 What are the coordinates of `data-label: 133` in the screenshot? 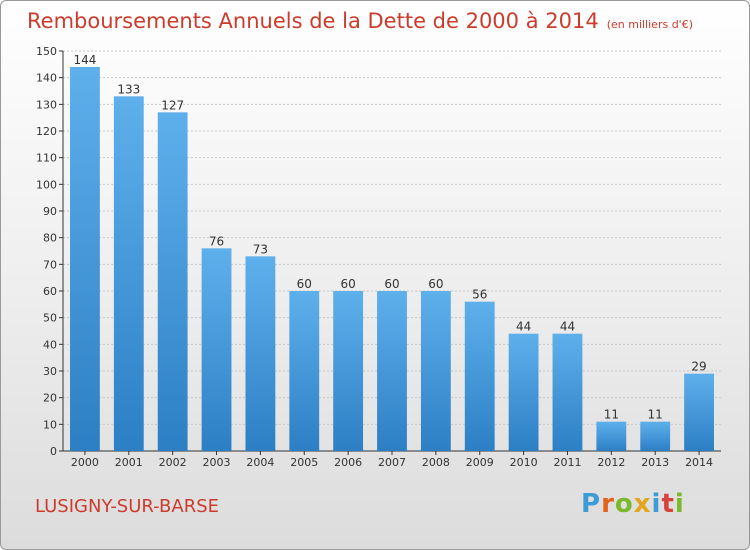 It's located at (128, 89).